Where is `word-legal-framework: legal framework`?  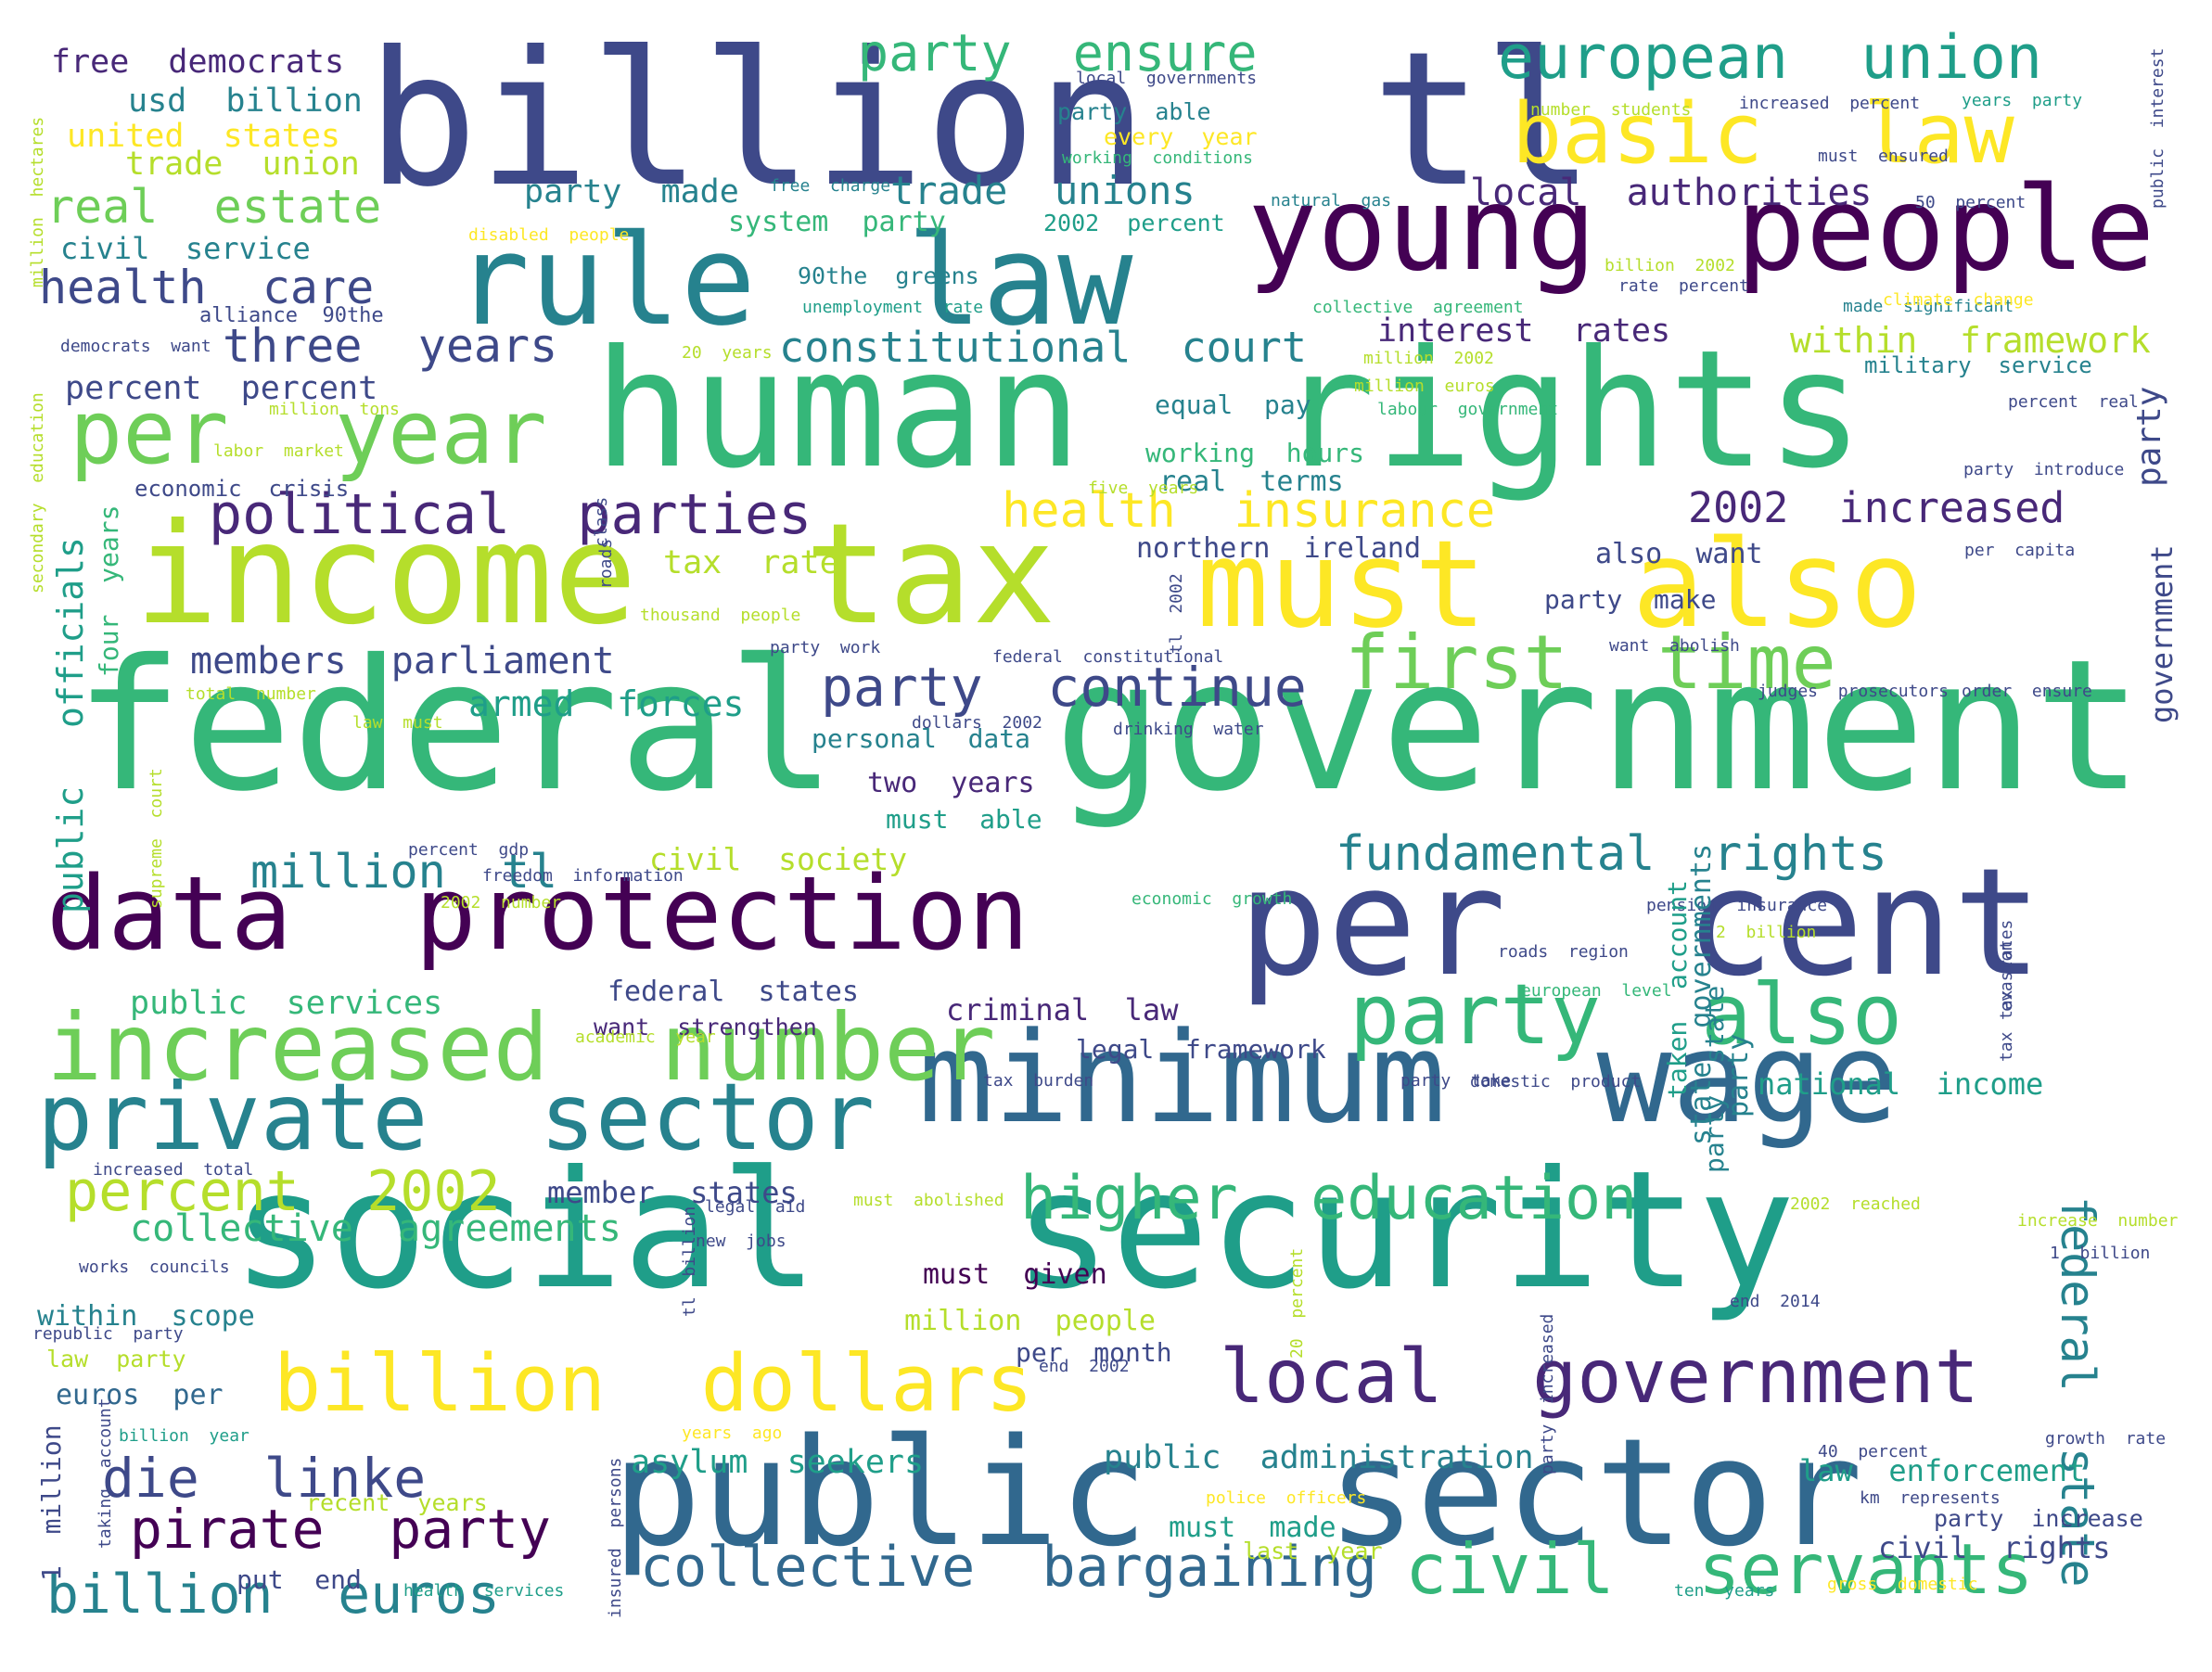
word-legal-framework: legal framework is located at coordinates (1201, 1049).